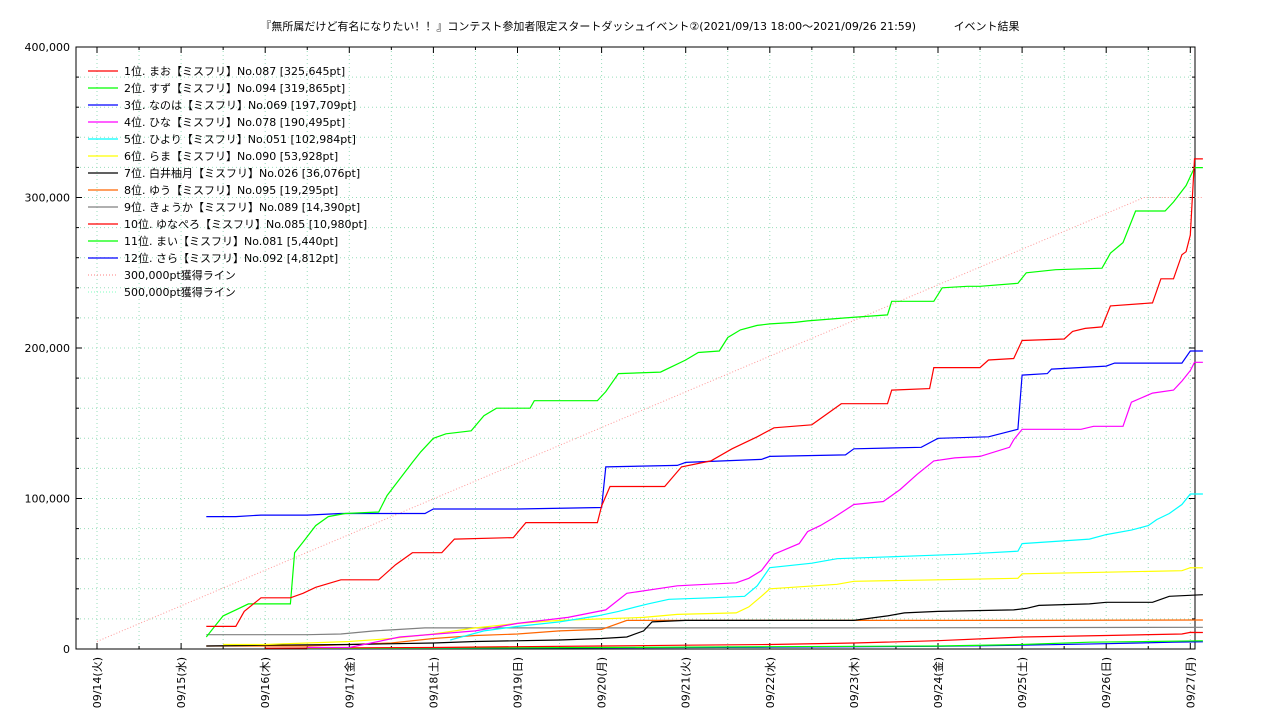 The height and width of the screenshot is (720, 1280). Describe the element at coordinates (234, 88) in the screenshot. I see `legend-label: 2位. すず【ミスフリ】No.094 [319,865pt]` at that location.